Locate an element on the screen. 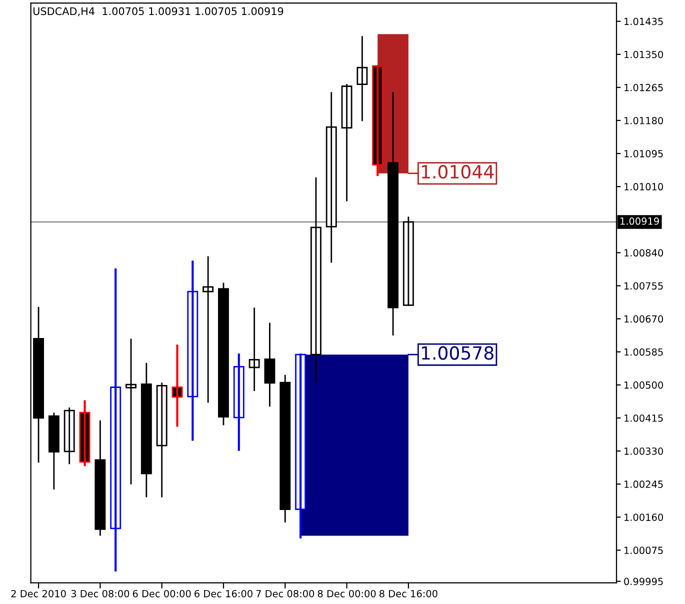 The image size is (685, 604). x-tick-label: 8 Dec 00:00 is located at coordinates (347, 594).